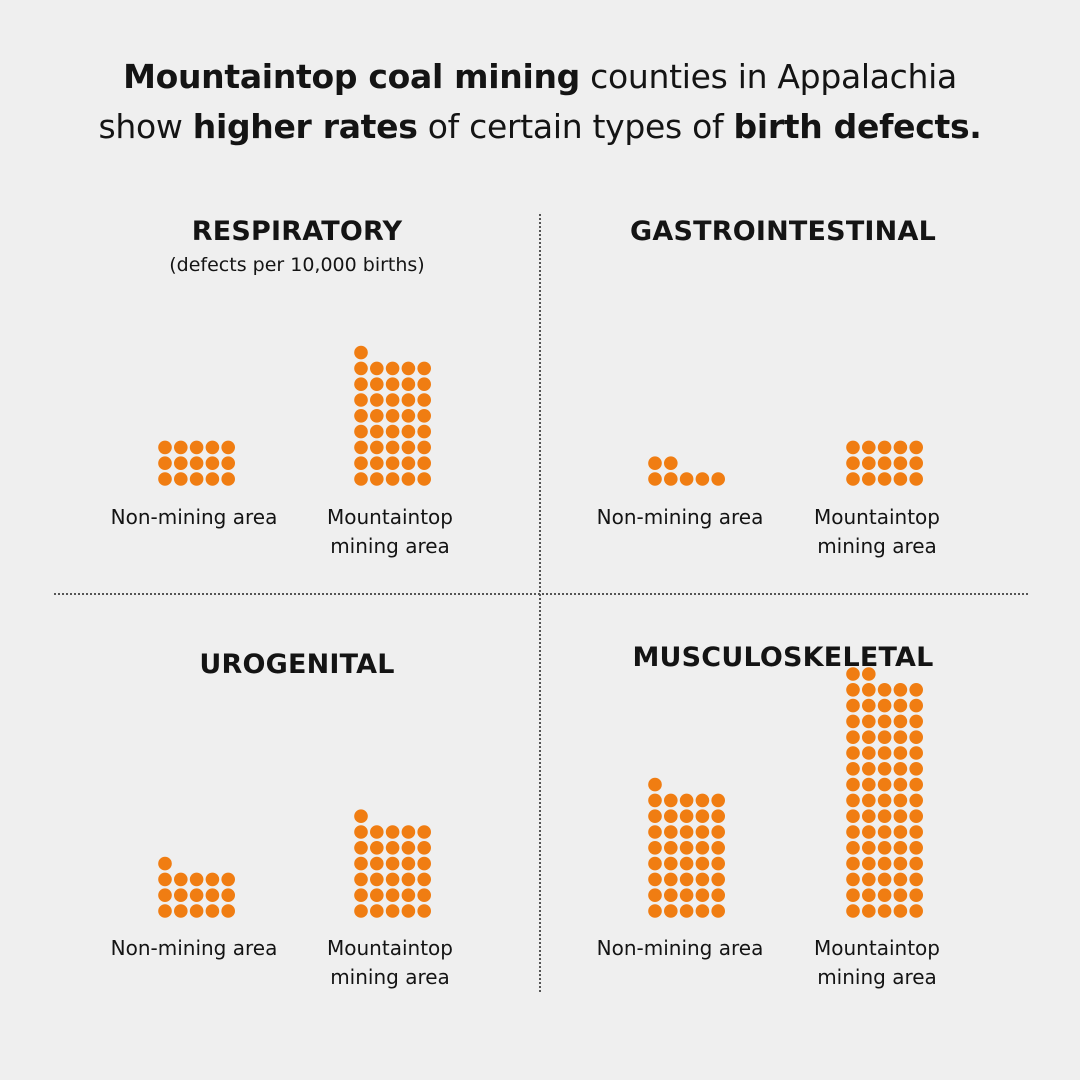  Describe the element at coordinates (393, 415) in the screenshot. I see `bar-respiratory-mountaintop` at that location.